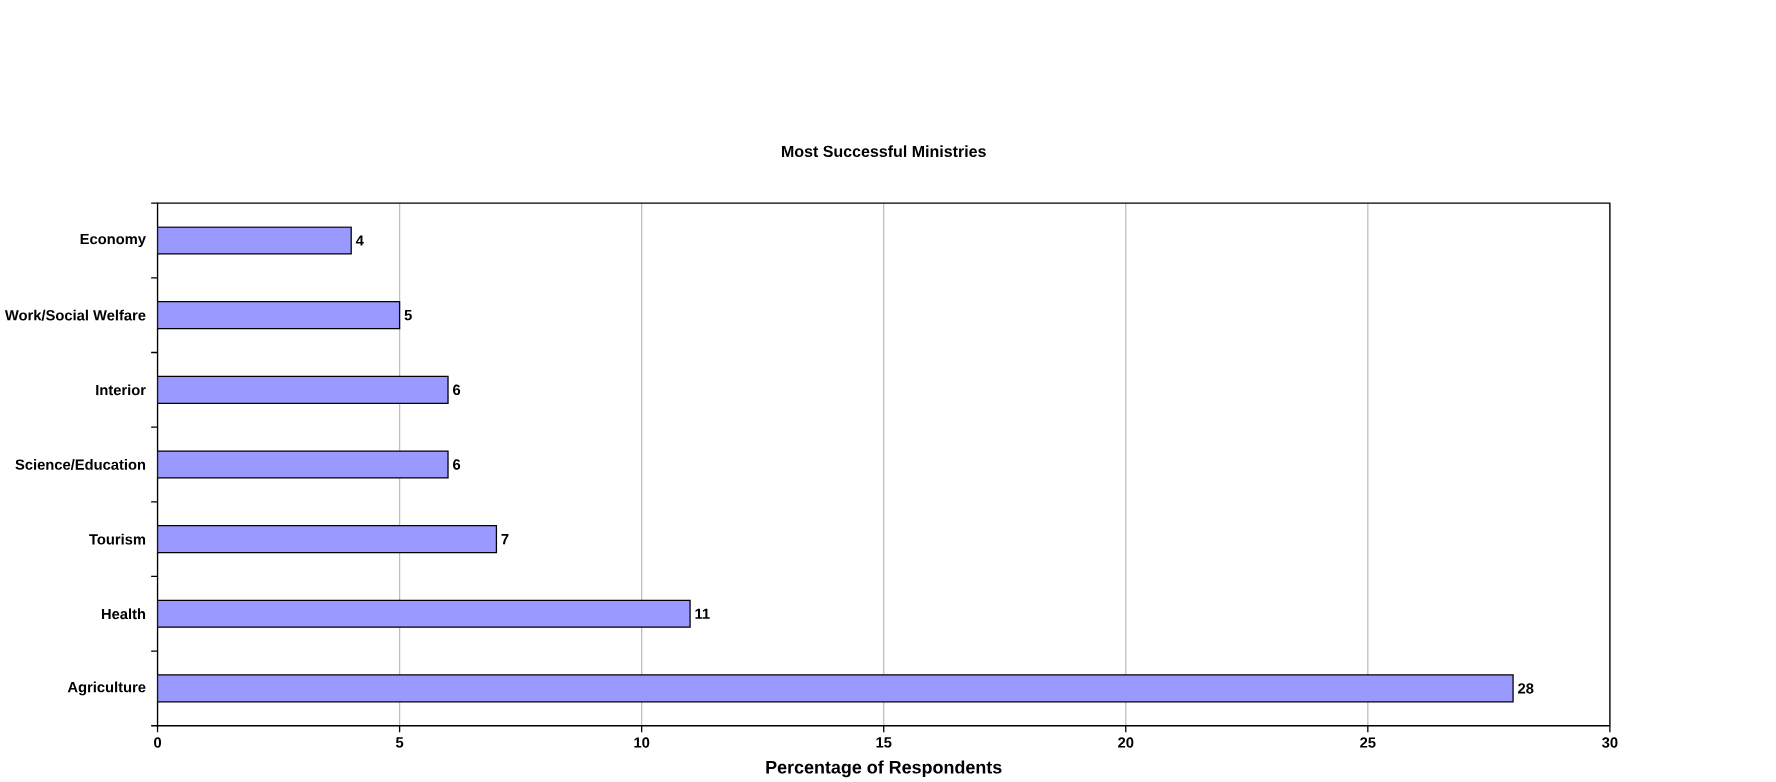 This screenshot has height=782, width=1776. Describe the element at coordinates (1610, 742) in the screenshot. I see `x-tick-label: 30` at that location.